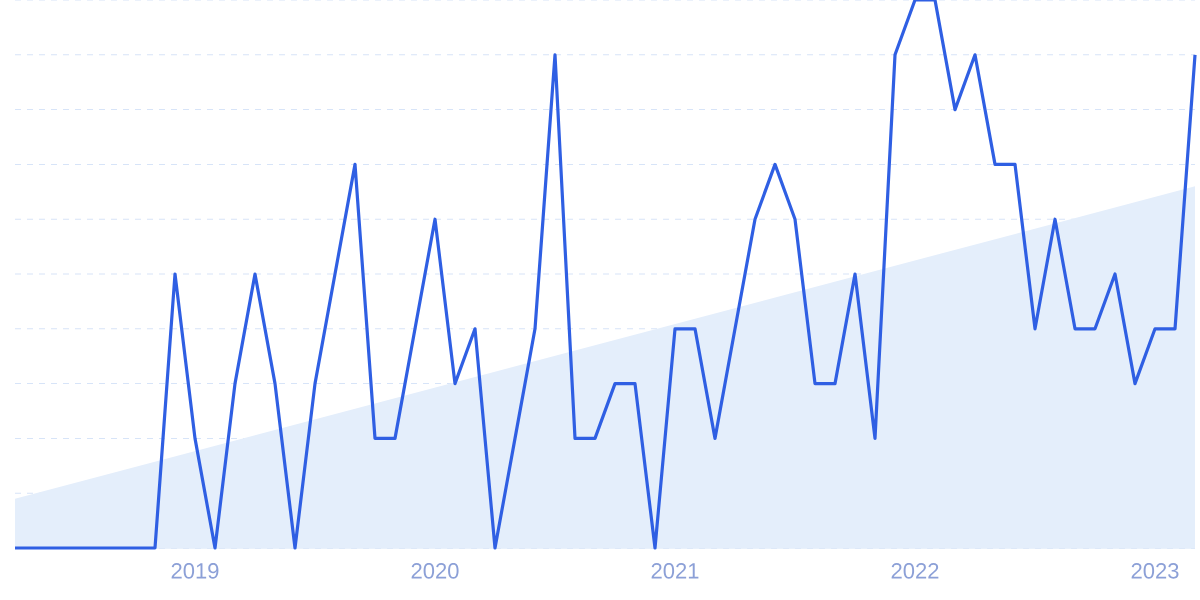 This screenshot has width=1200, height=600. I want to click on x-tick-label: 2022, so click(915, 571).